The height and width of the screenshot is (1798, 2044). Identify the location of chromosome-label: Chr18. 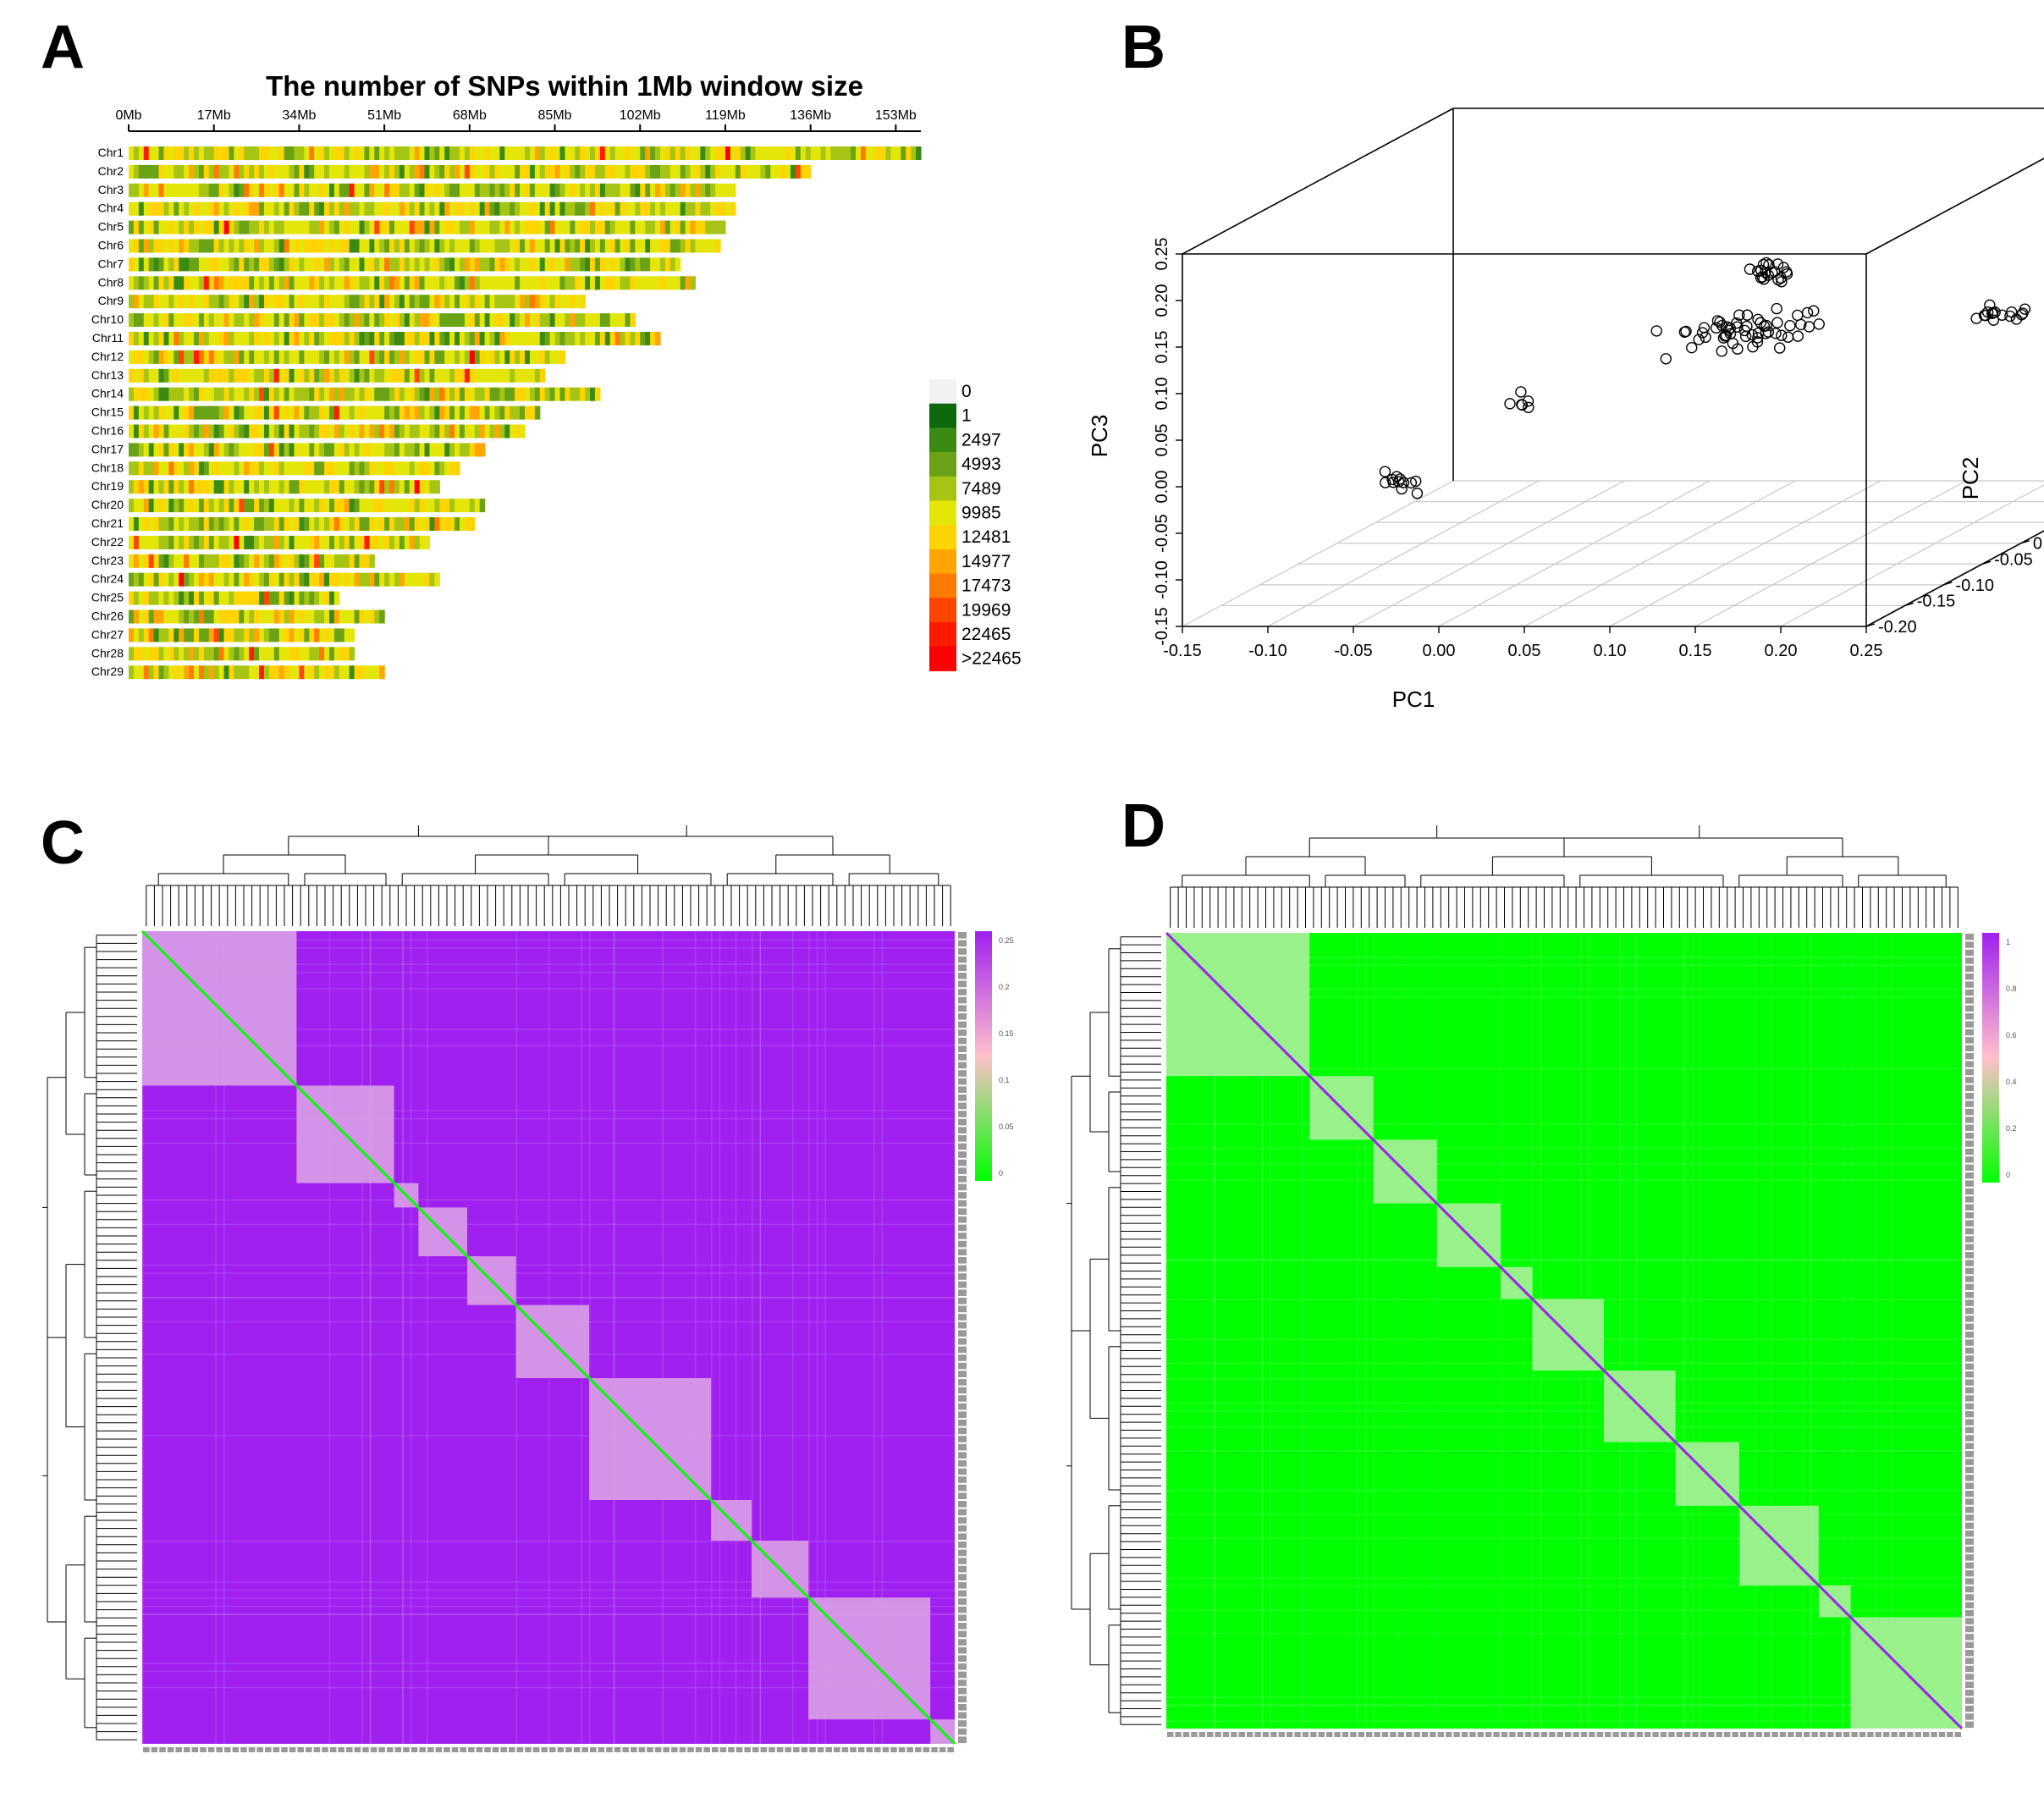
(107, 468).